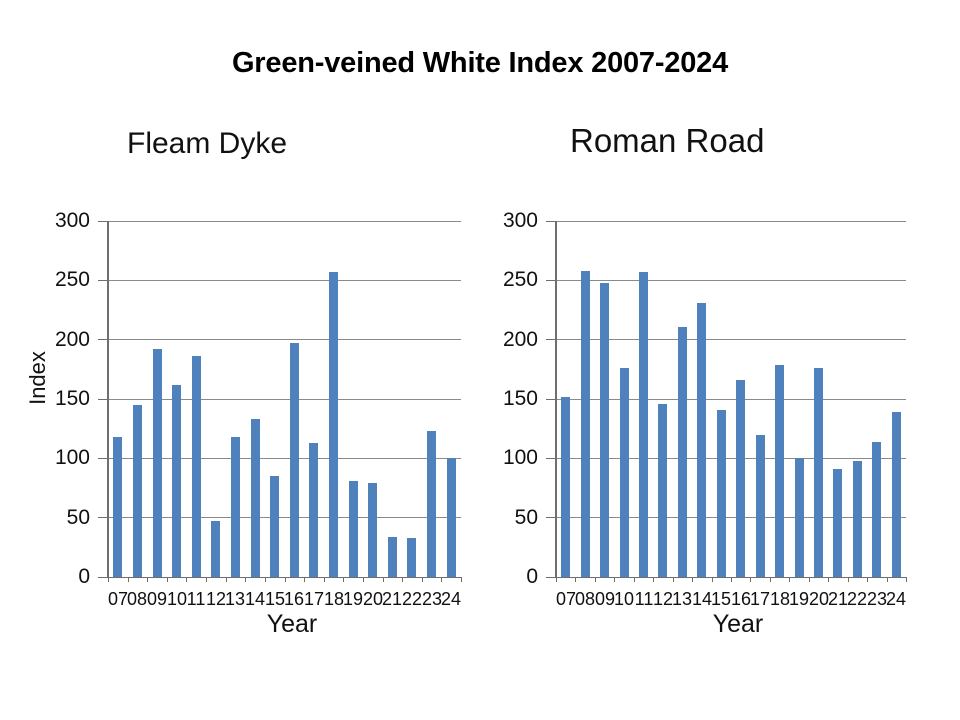  What do you see at coordinates (520, 279) in the screenshot?
I see `y-tick-label: 250` at bounding box center [520, 279].